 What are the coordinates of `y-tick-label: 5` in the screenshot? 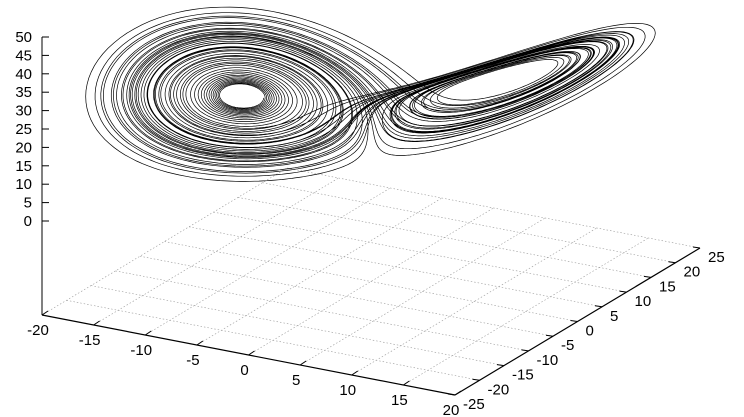 It's located at (614, 316).